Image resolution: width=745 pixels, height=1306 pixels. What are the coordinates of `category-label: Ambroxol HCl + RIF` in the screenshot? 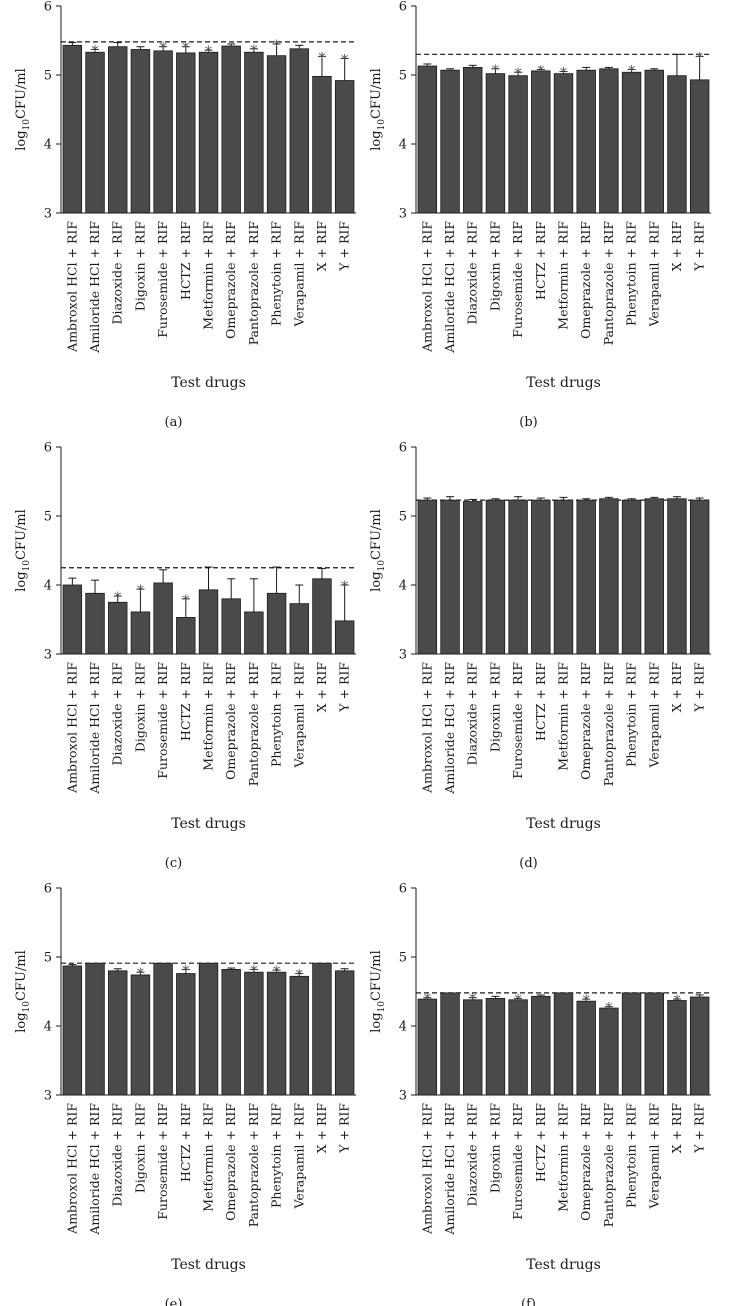 It's located at (71, 1169).